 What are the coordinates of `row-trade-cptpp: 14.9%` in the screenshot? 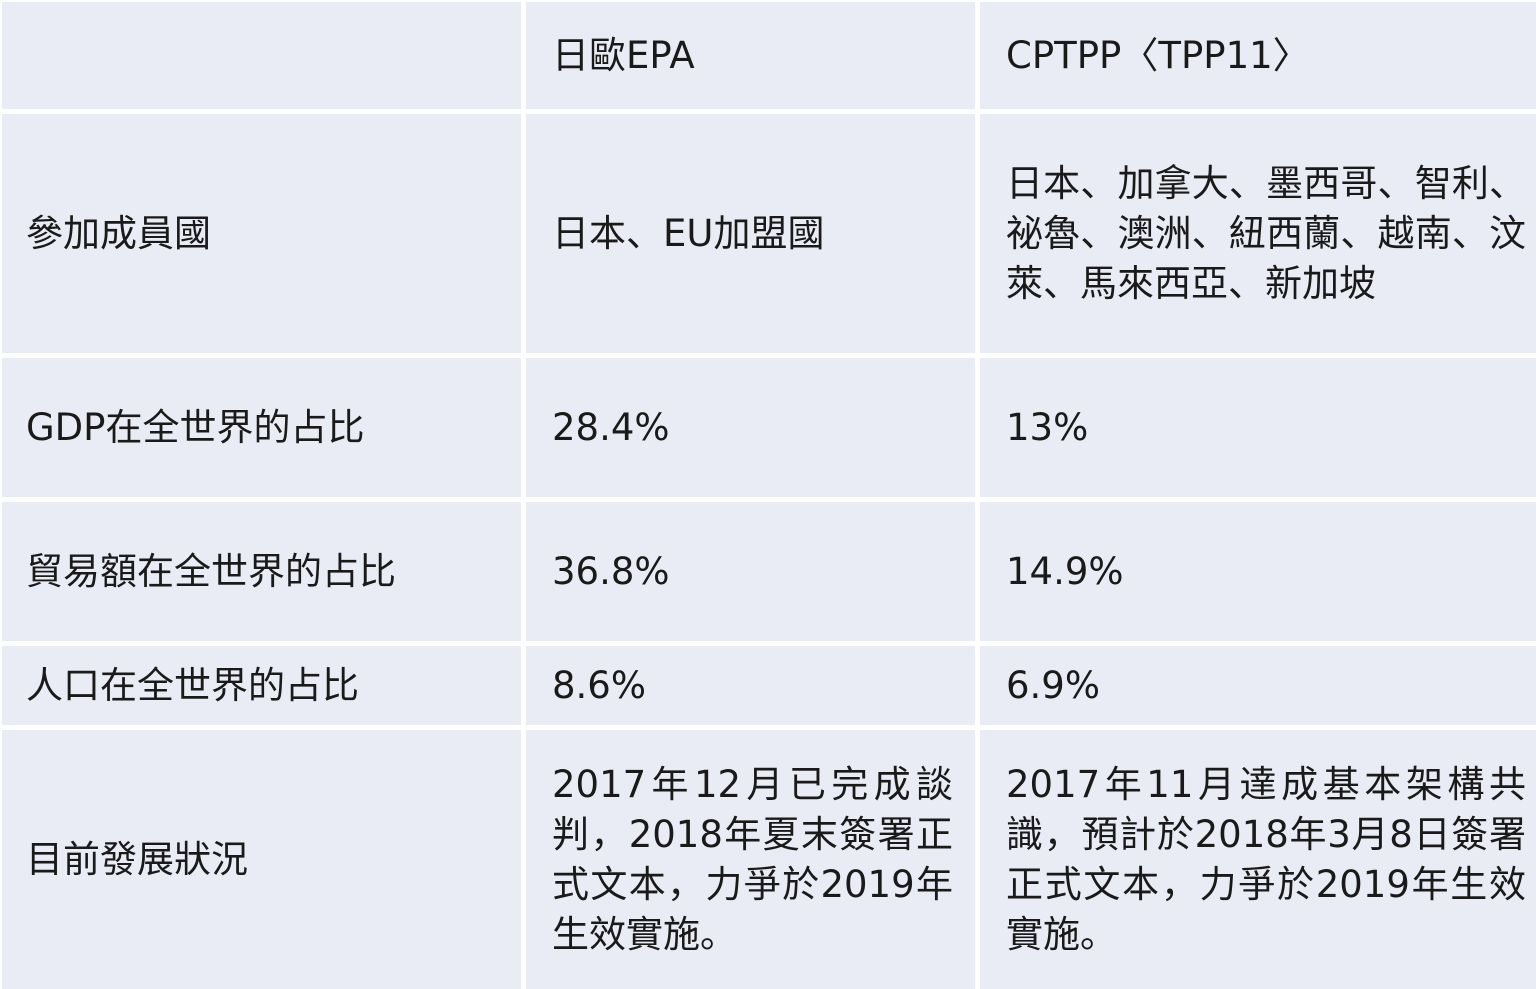 It's located at (1065, 571).